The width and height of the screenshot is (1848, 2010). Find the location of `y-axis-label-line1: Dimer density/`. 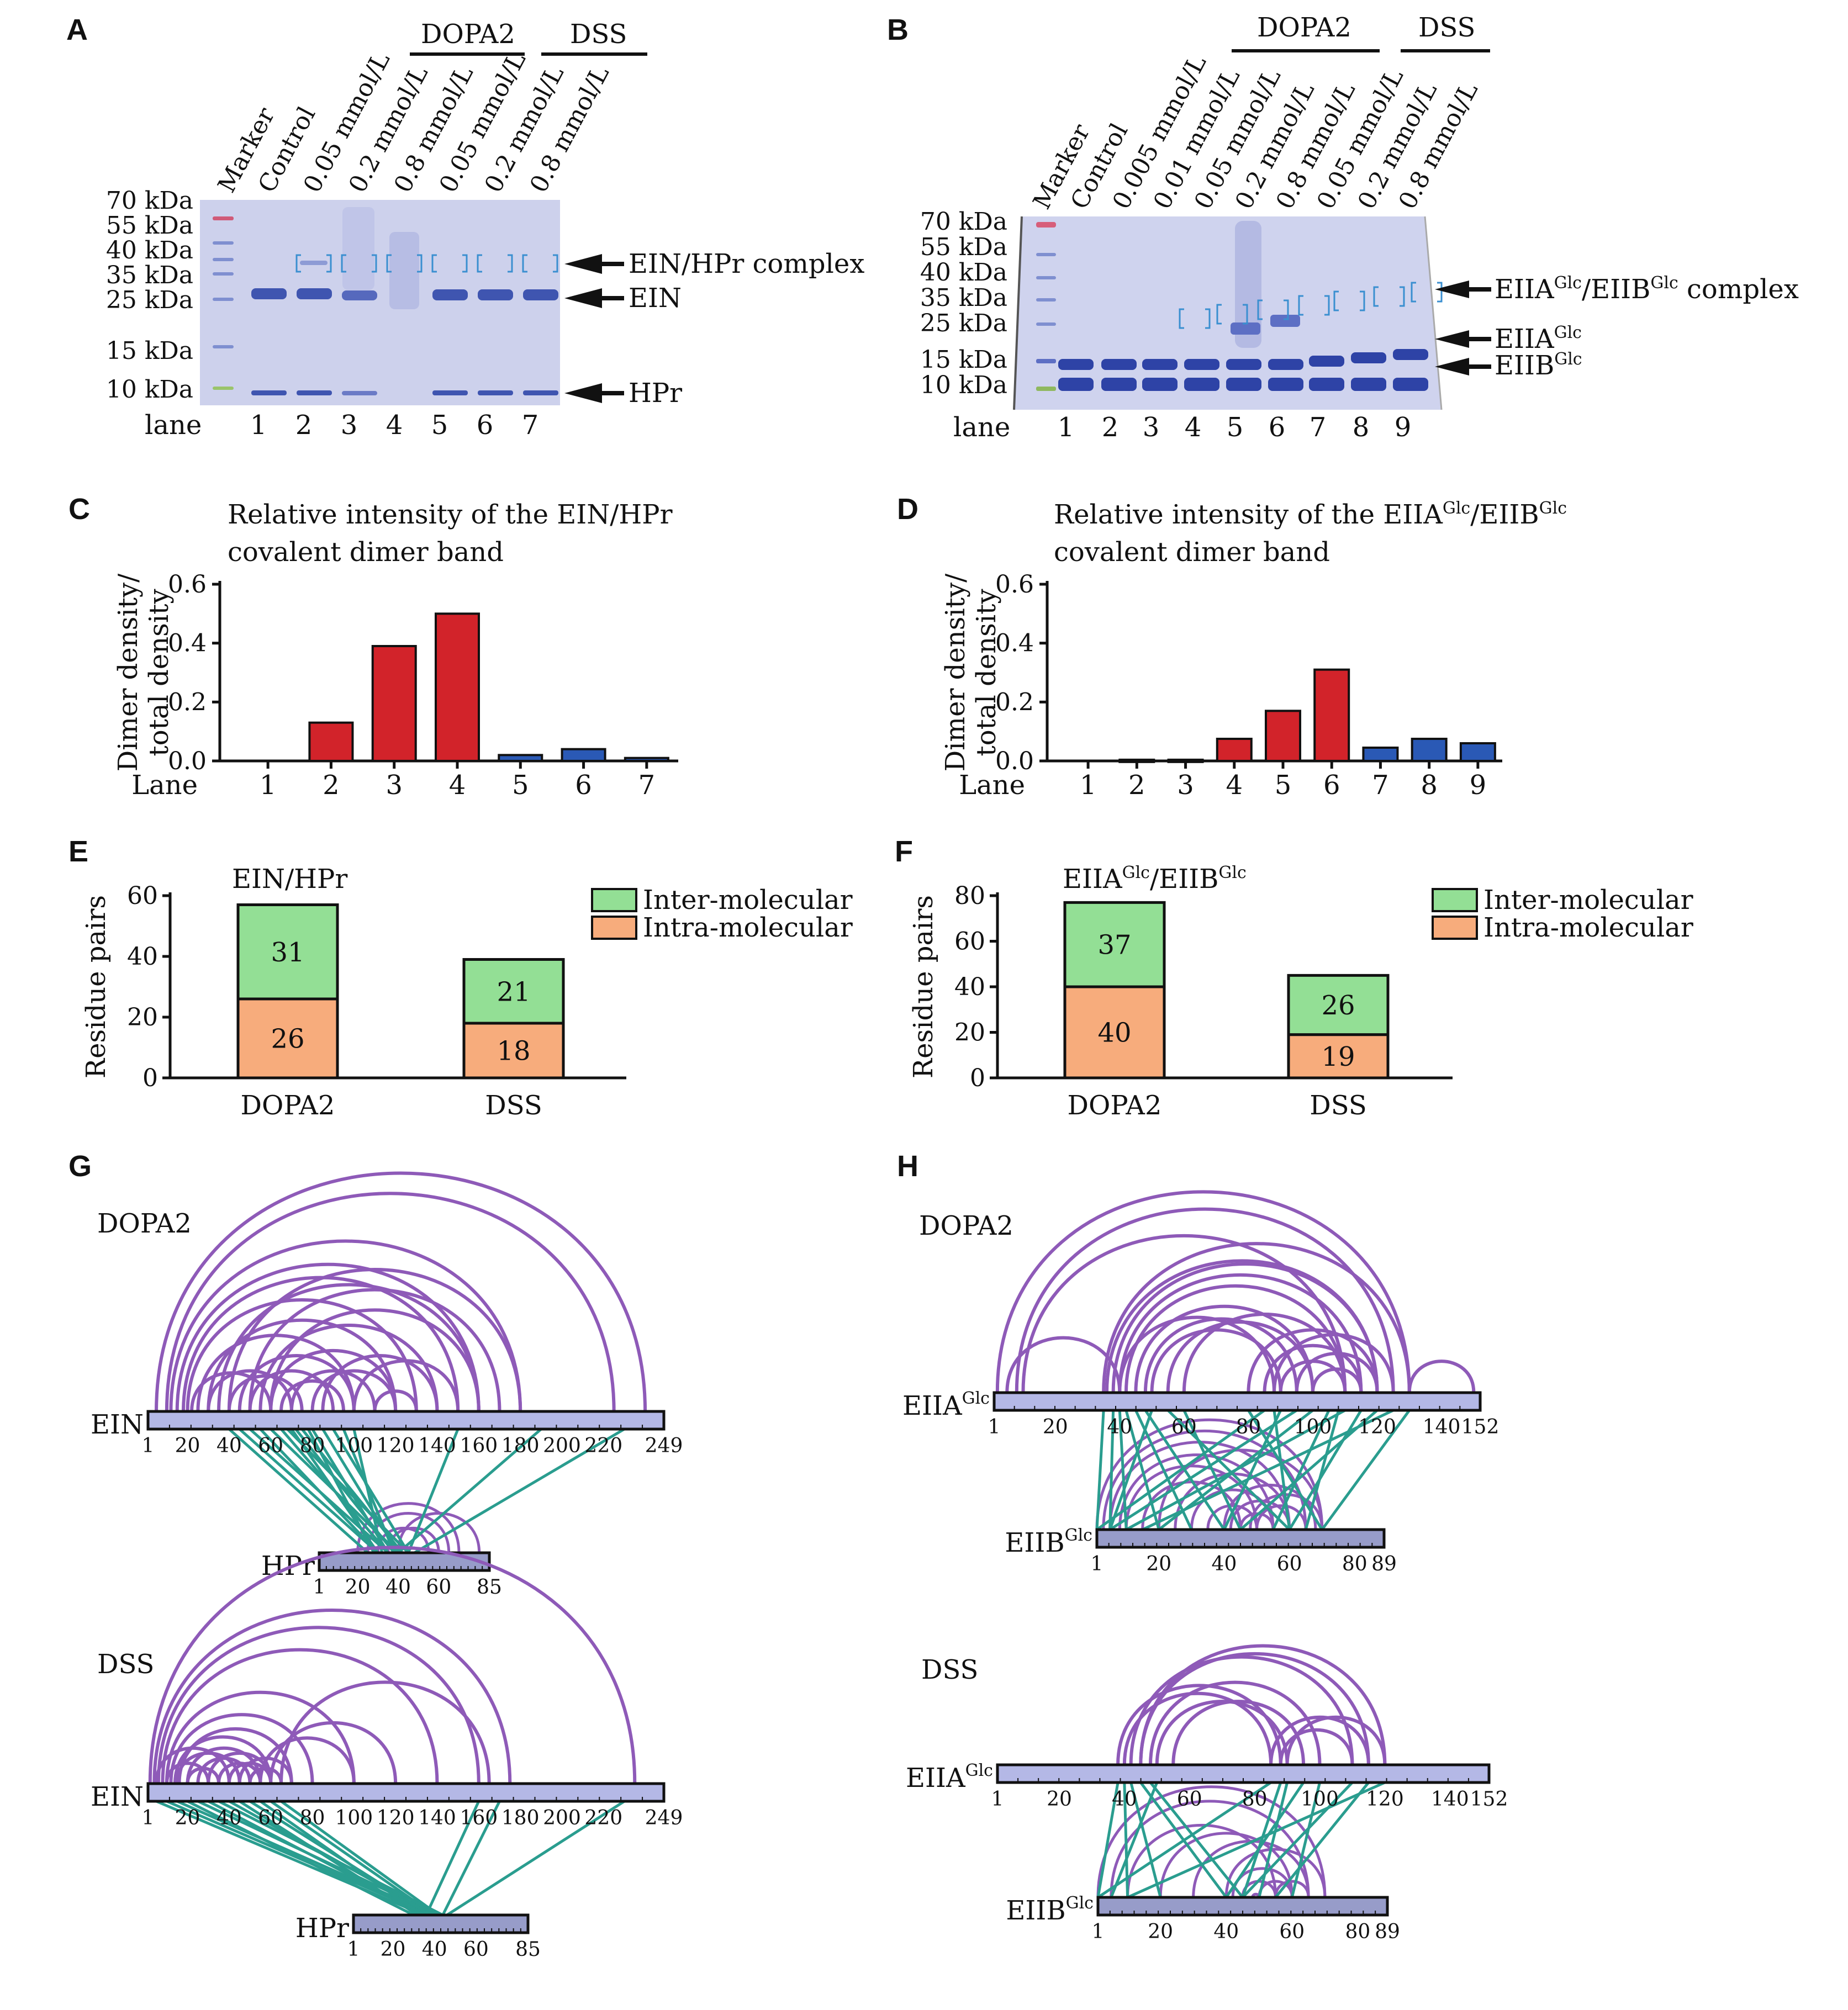

y-axis-label-line1: Dimer density/ is located at coordinates (128, 672).